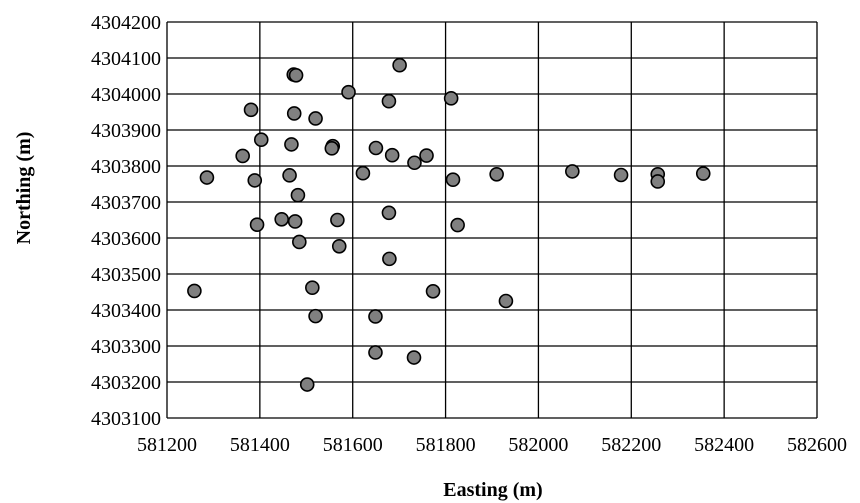 This screenshot has width=860, height=503. I want to click on y-tick-label: 4304200, so click(126, 23).